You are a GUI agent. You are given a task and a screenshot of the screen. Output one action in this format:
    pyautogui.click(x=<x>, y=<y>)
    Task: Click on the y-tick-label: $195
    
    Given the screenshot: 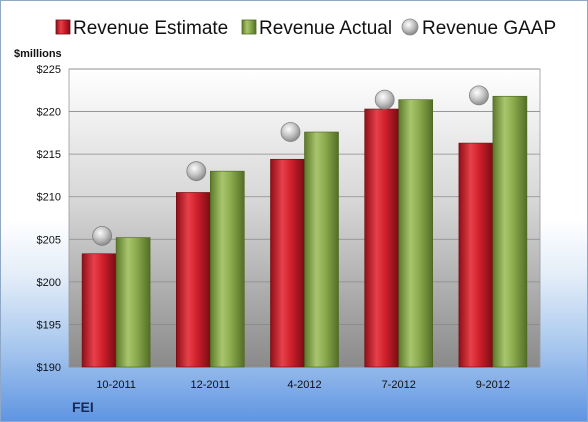 What is the action you would take?
    pyautogui.click(x=49, y=325)
    